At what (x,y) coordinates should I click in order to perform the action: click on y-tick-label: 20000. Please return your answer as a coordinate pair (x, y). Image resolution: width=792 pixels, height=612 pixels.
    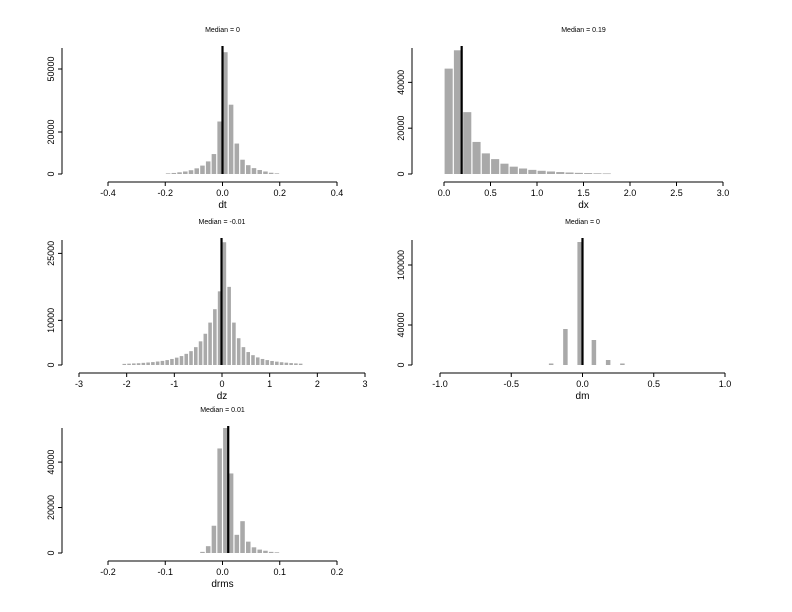
    Looking at the image, I should click on (51, 507).